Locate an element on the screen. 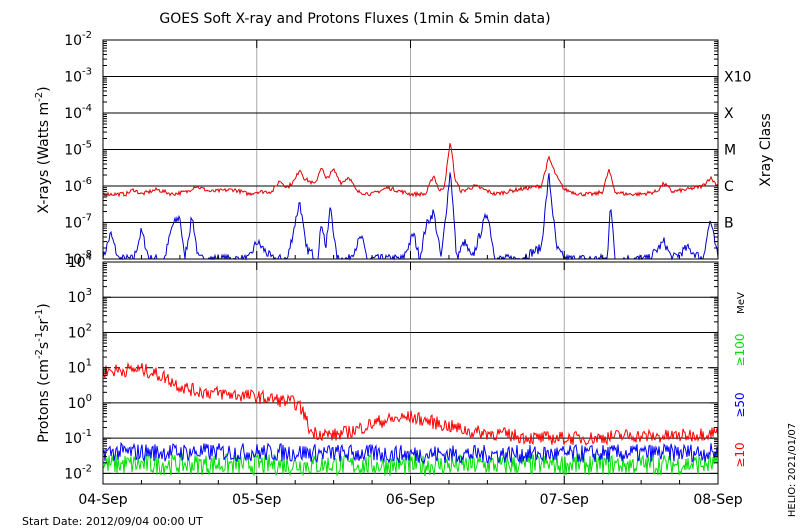  xray-class-label: X10 is located at coordinates (737, 78).